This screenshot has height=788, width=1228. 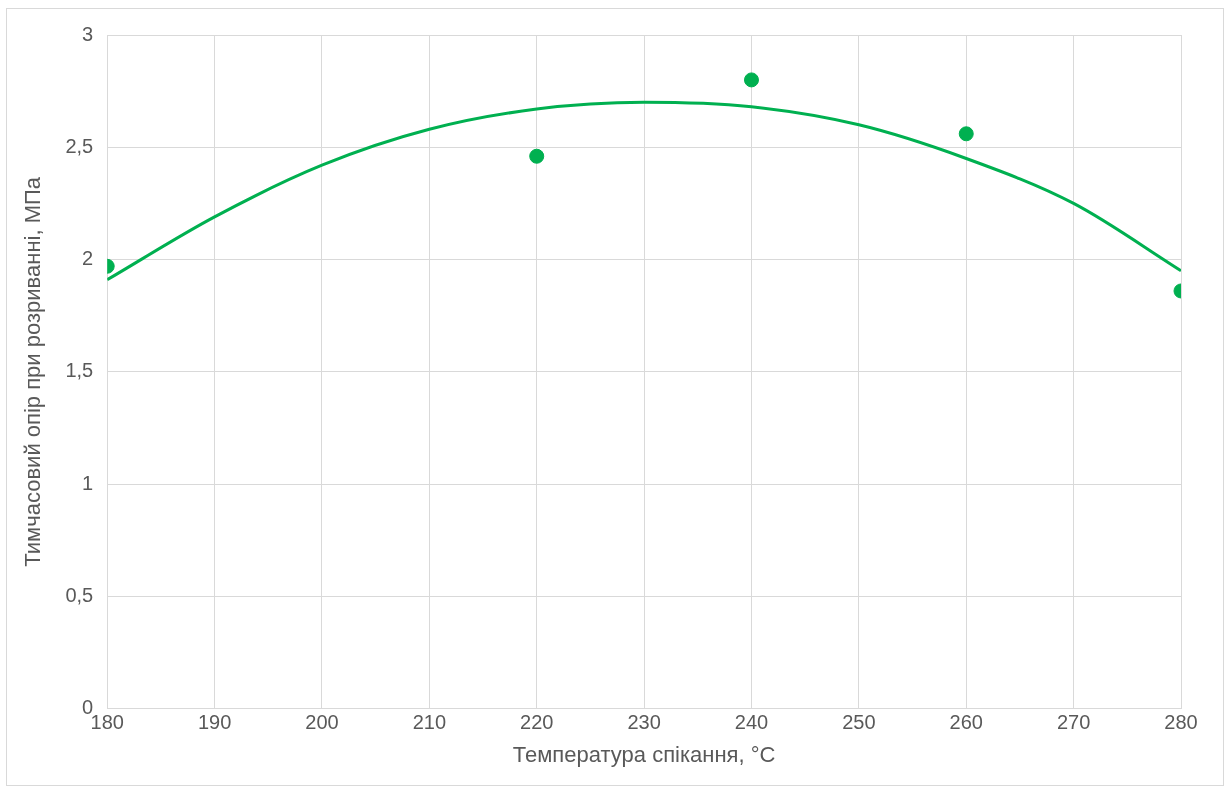 I want to click on y-tick-label: 3, so click(x=88, y=33).